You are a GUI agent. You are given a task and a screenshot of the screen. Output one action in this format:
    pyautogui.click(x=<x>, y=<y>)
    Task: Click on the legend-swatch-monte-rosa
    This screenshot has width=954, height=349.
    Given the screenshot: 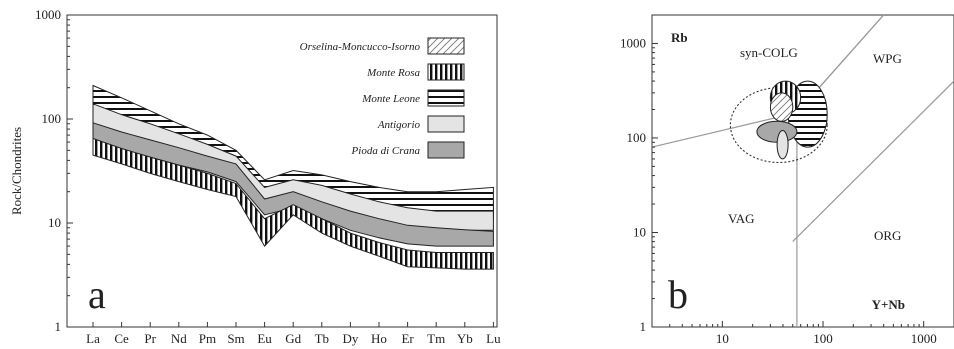 What is the action you would take?
    pyautogui.click(x=446, y=72)
    